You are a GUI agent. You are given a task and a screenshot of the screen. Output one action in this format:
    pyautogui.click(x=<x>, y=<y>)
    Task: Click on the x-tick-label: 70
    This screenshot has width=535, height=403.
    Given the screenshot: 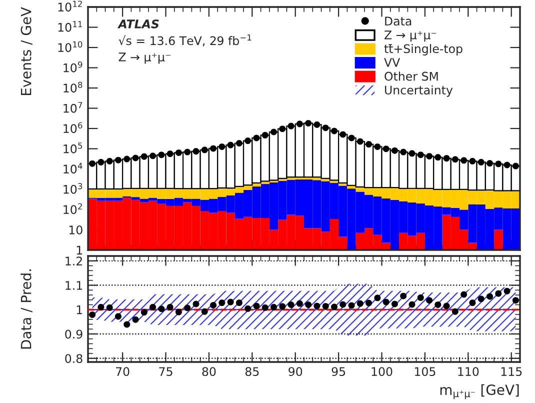 What is the action you would take?
    pyautogui.click(x=123, y=371)
    